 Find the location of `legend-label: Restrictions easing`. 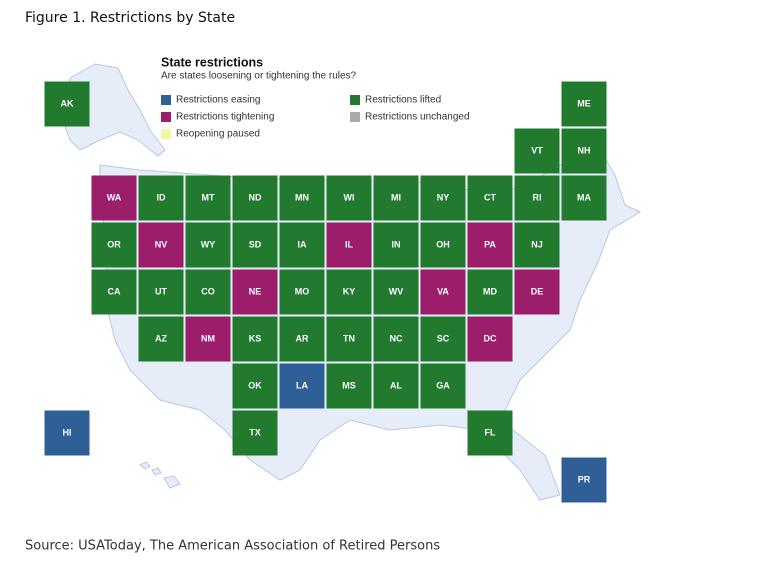

legend-label: Restrictions easing is located at coordinates (218, 100).